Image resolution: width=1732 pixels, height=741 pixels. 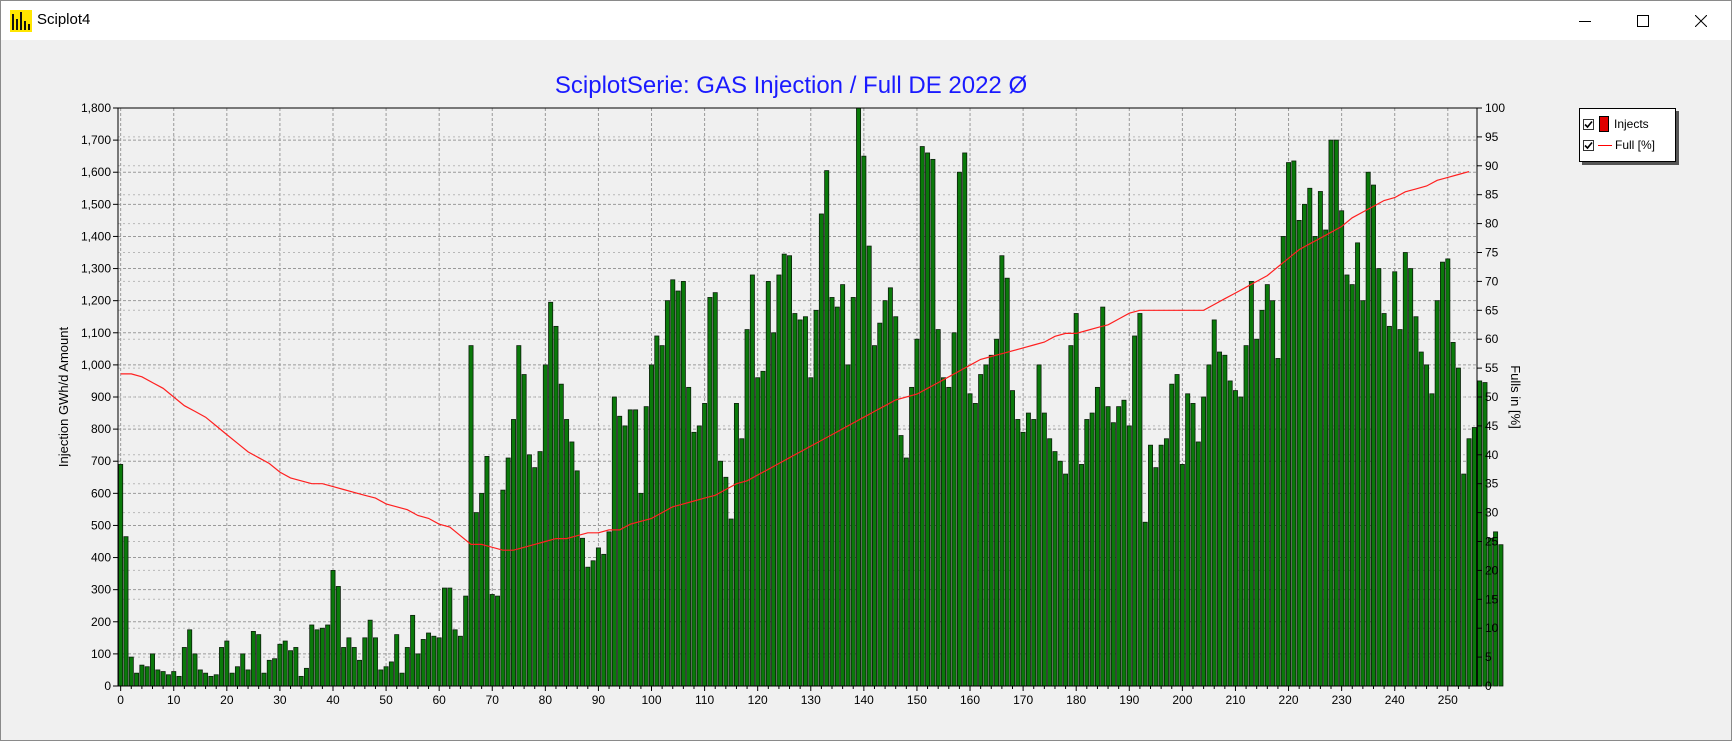 I want to click on y-tick-label: 1,400, so click(x=96, y=236).